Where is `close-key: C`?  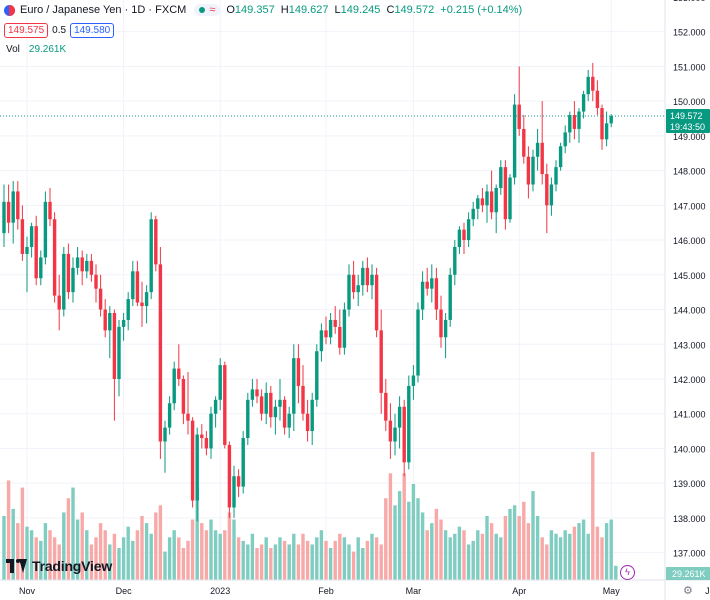
close-key: C is located at coordinates (390, 10).